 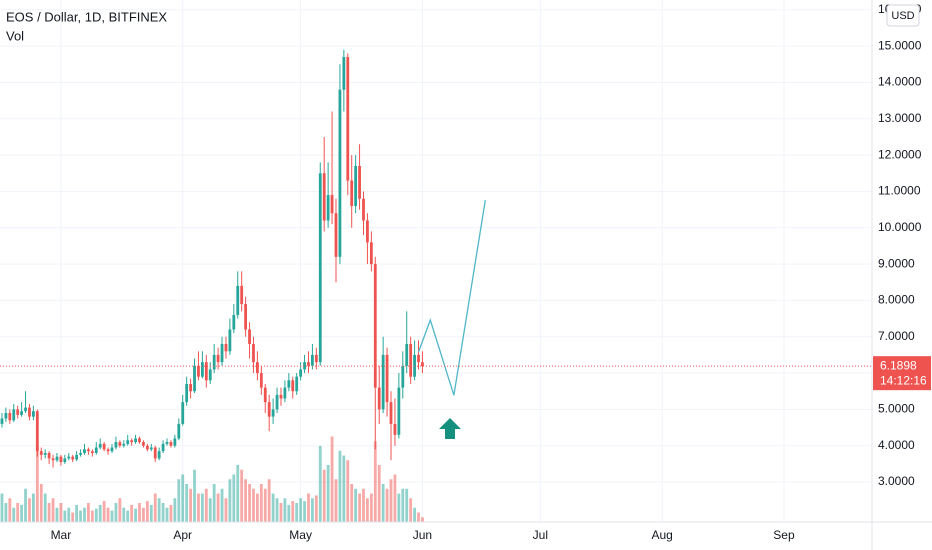 What do you see at coordinates (300, 535) in the screenshot?
I see `x-tick-label: May` at bounding box center [300, 535].